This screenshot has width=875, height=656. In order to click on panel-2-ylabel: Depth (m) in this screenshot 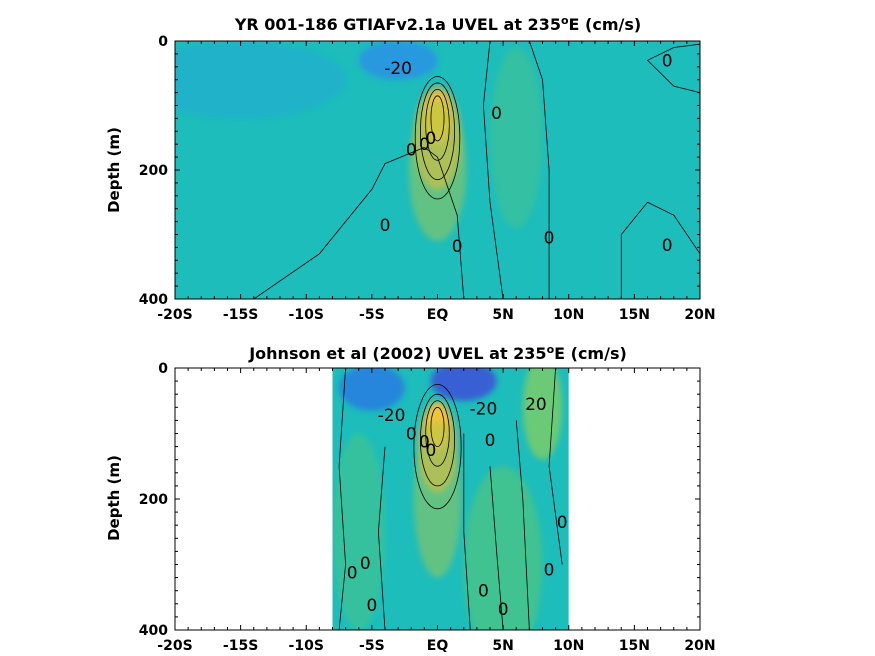, I will do `click(114, 498)`.